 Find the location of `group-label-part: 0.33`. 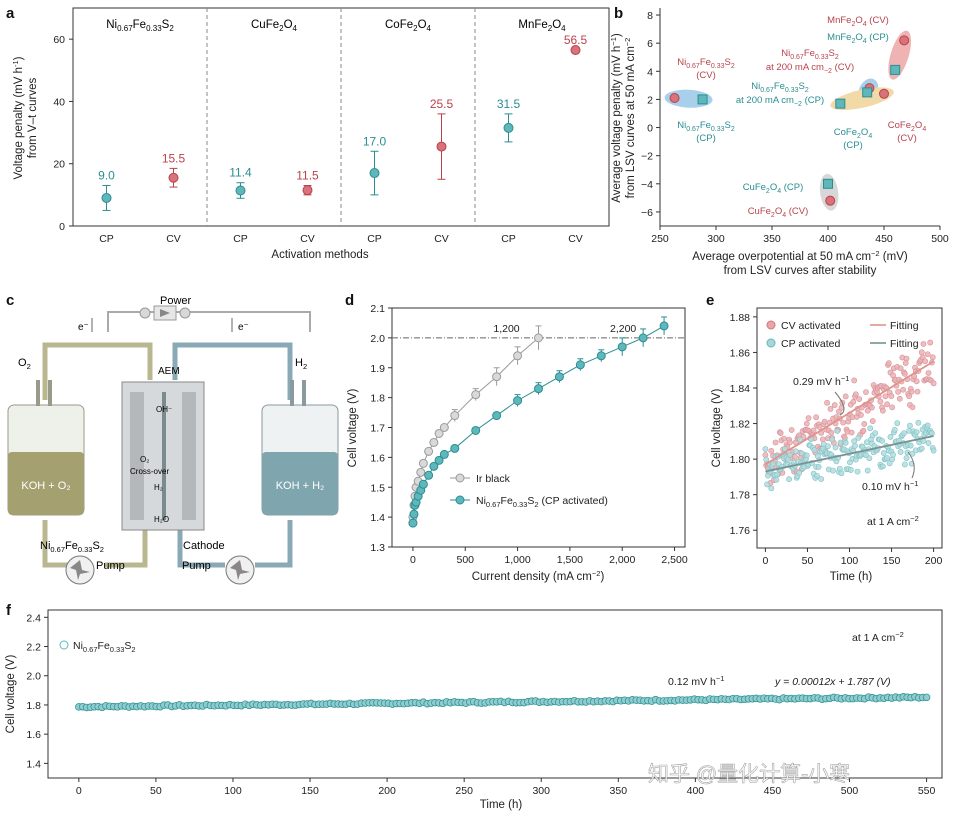

group-label-part: 0.33 is located at coordinates (154, 28).